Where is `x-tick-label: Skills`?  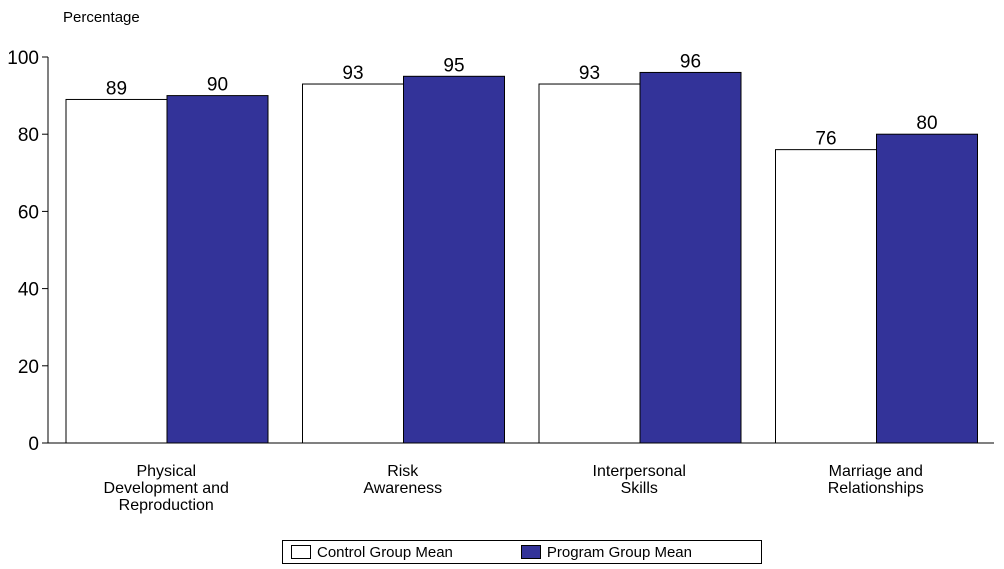 x-tick-label: Skills is located at coordinates (639, 488).